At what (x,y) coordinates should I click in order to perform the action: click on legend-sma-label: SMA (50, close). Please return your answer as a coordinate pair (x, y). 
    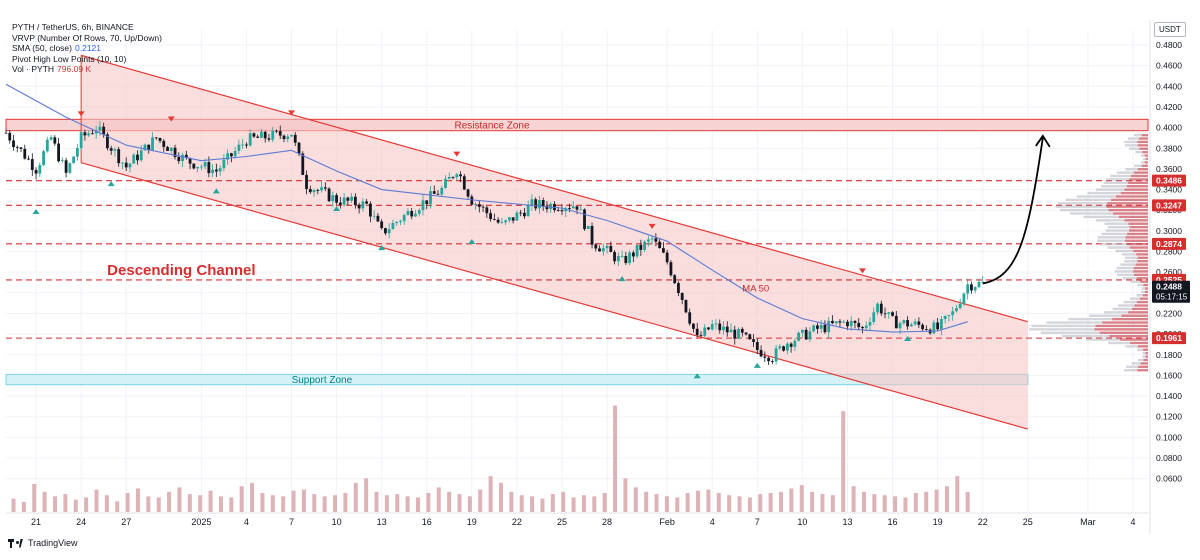
    Looking at the image, I should click on (42, 48).